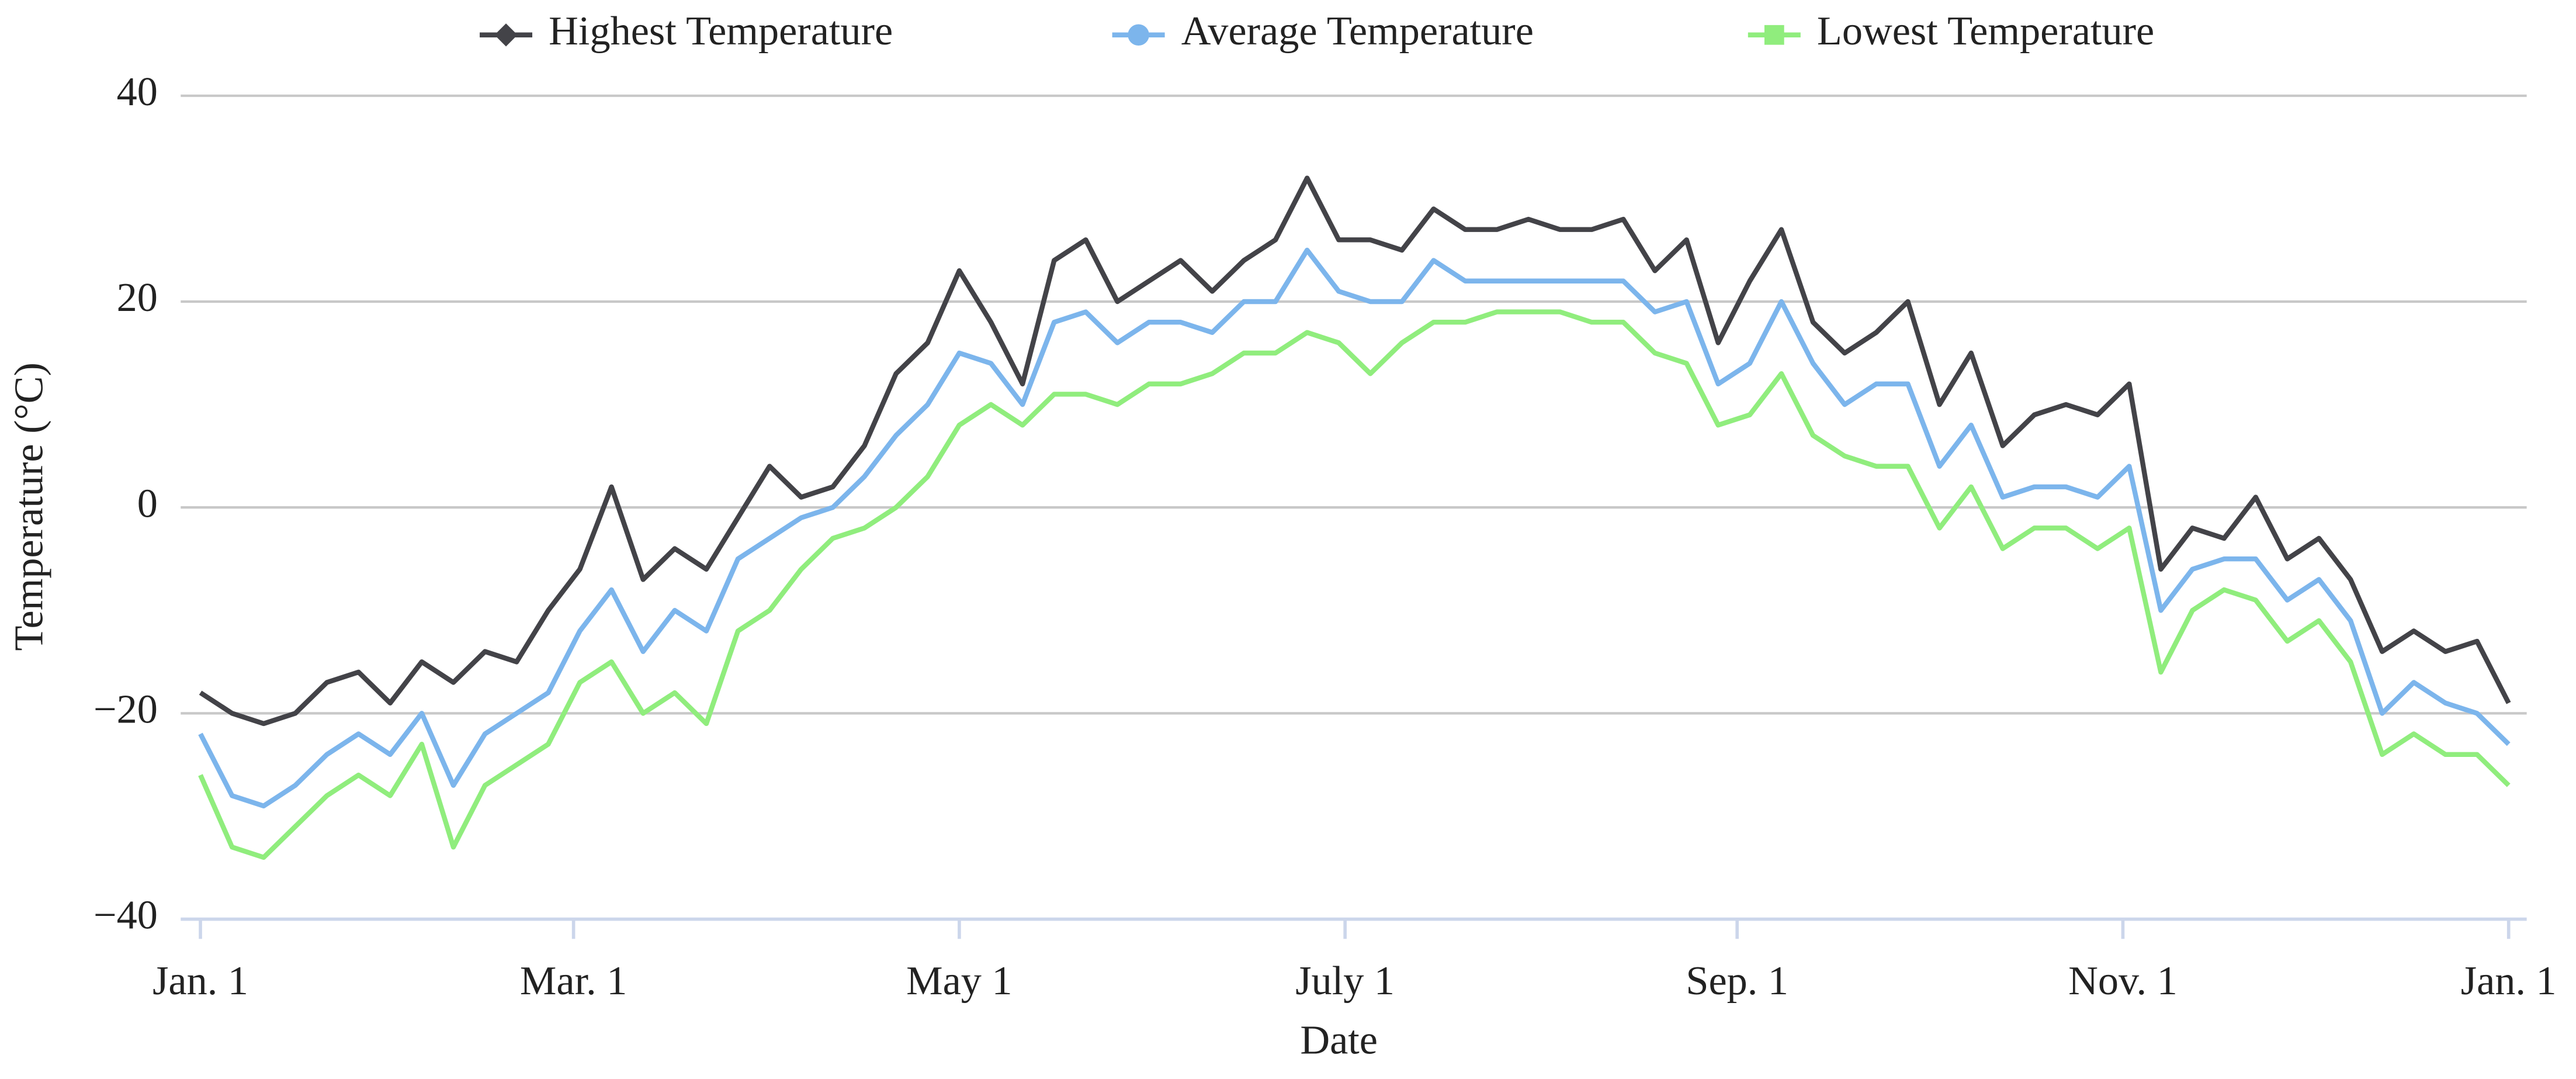  What do you see at coordinates (1345, 981) in the screenshot?
I see `x-tick-label: July 1` at bounding box center [1345, 981].